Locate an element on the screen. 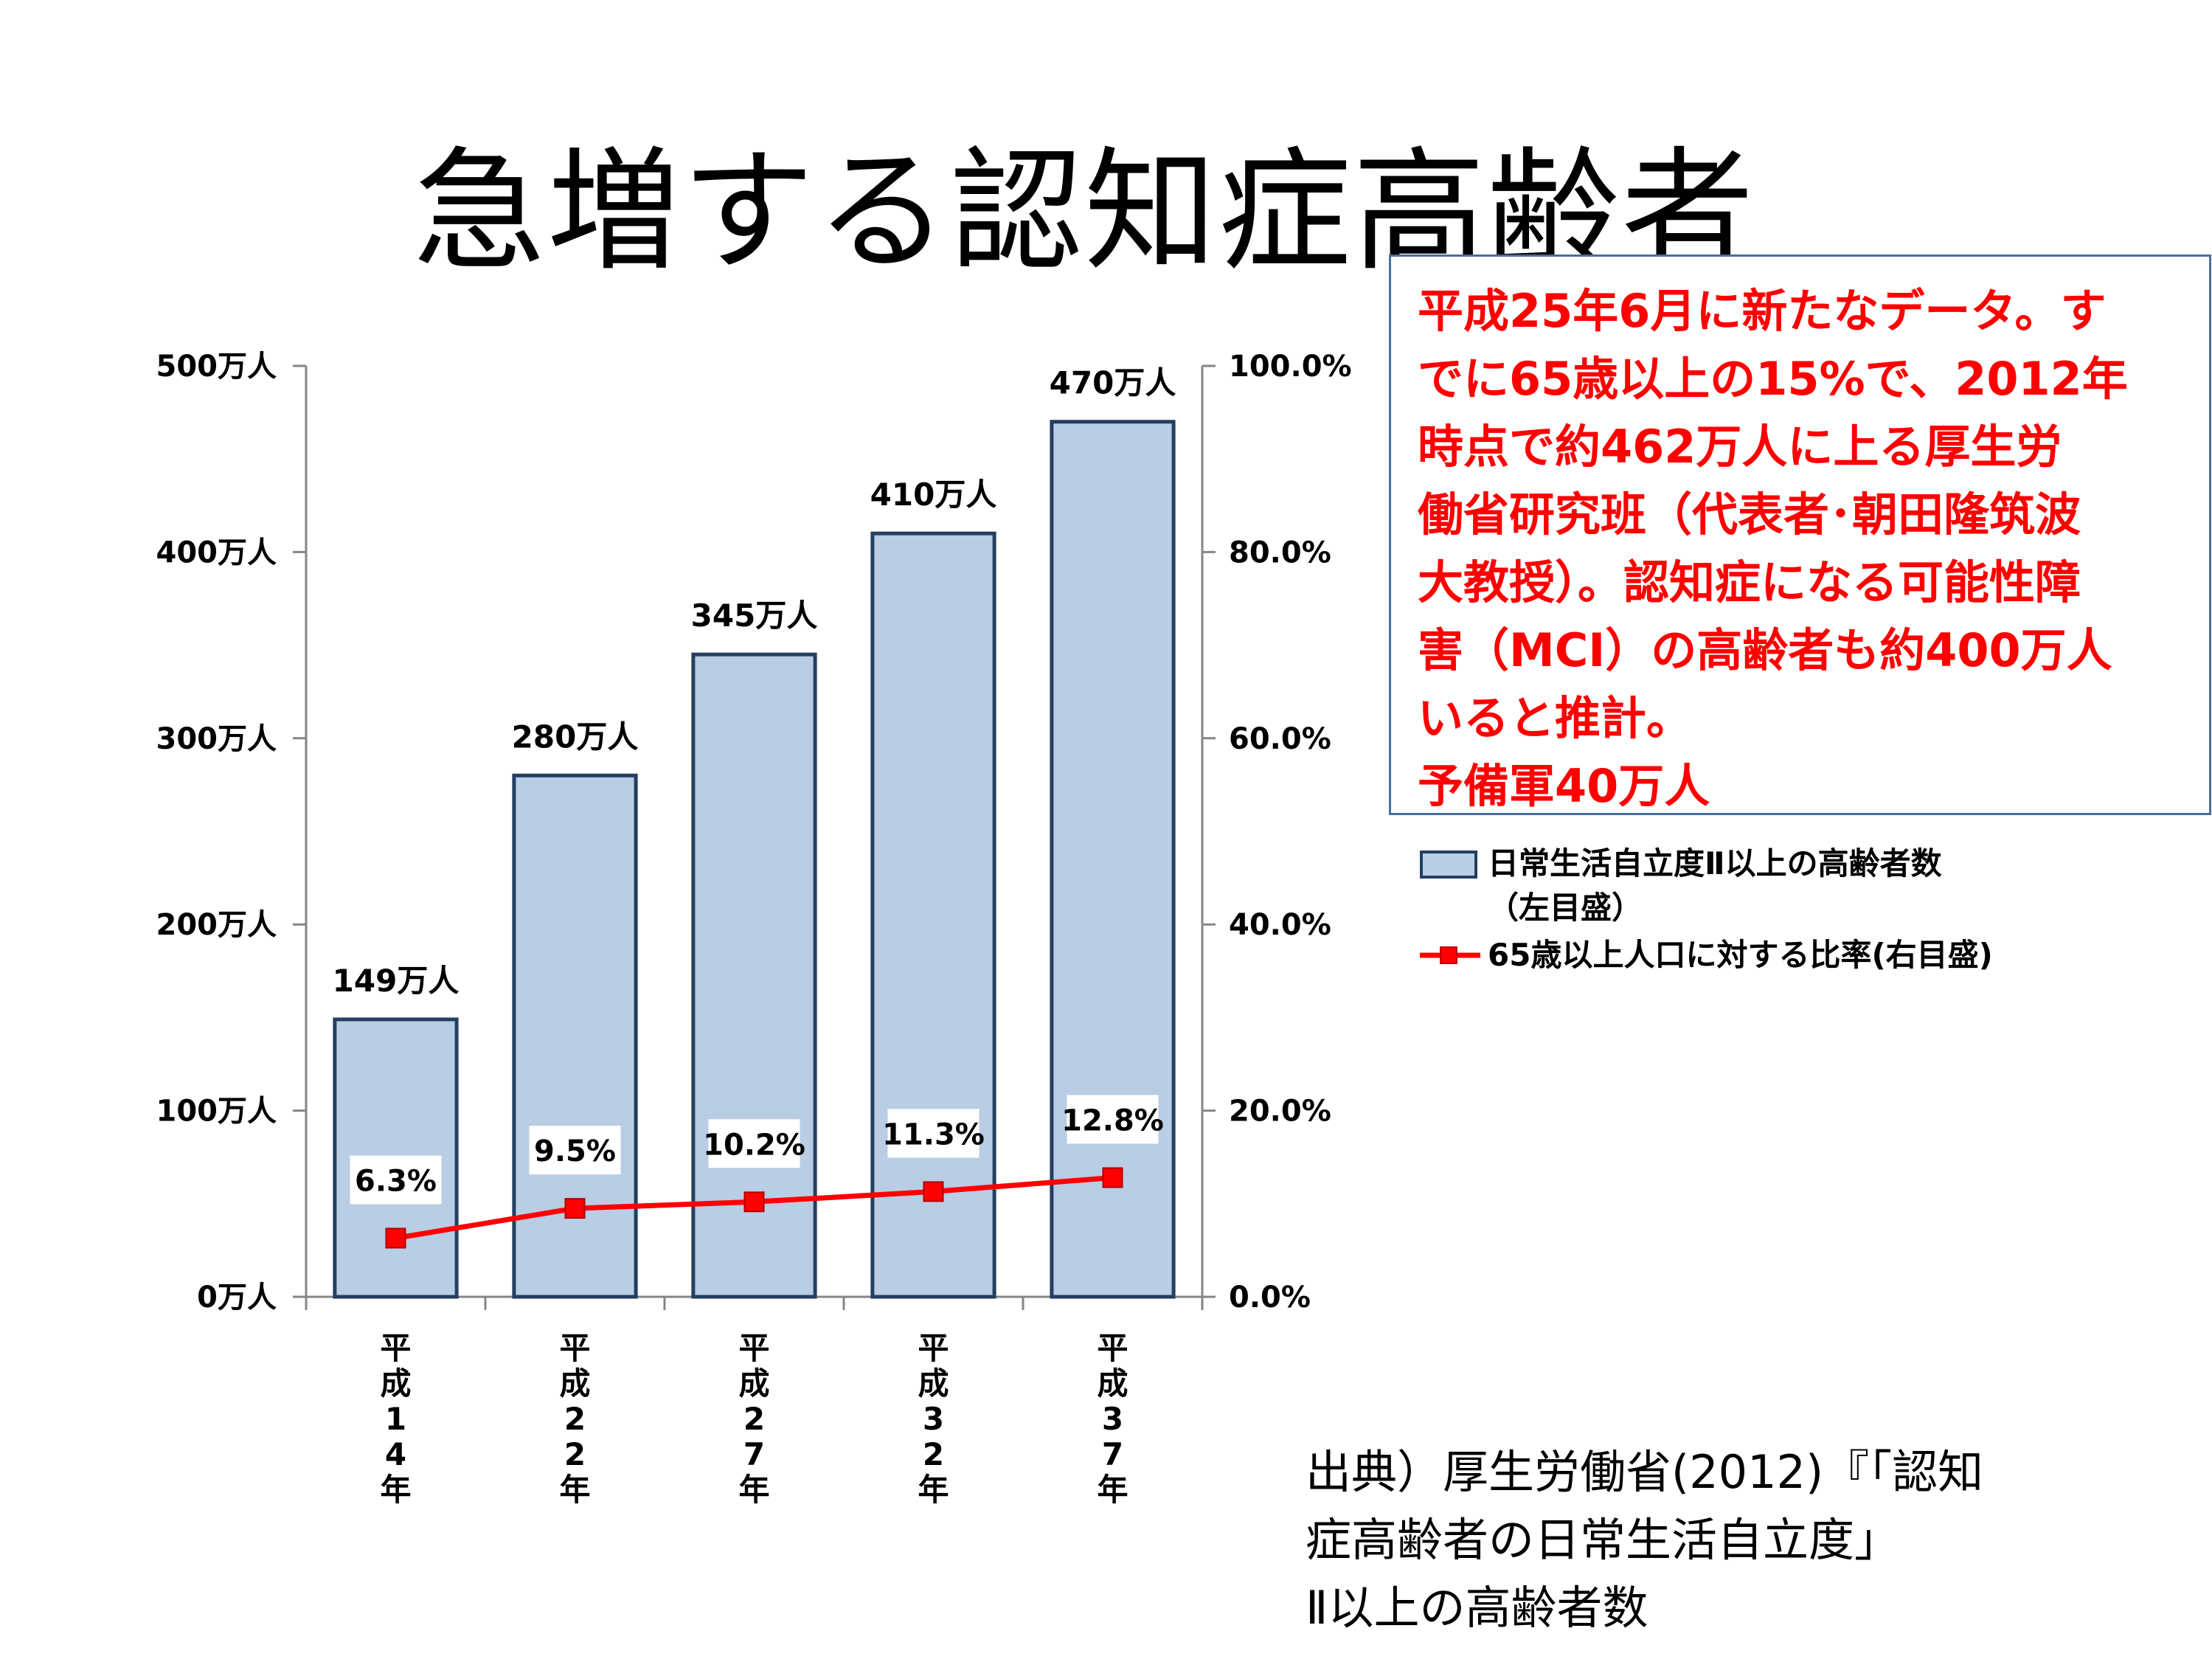  source-line: 出典）厚生労働省(2012)『「認知 is located at coordinates (1645, 1472).